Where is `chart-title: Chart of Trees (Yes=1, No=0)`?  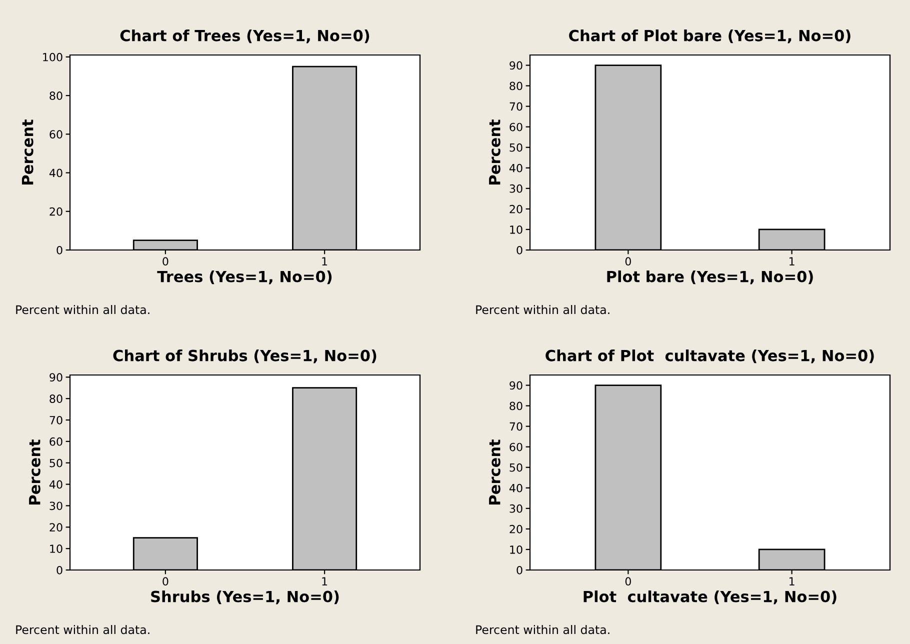
chart-title: Chart of Trees (Yes=1, No=0) is located at coordinates (245, 37).